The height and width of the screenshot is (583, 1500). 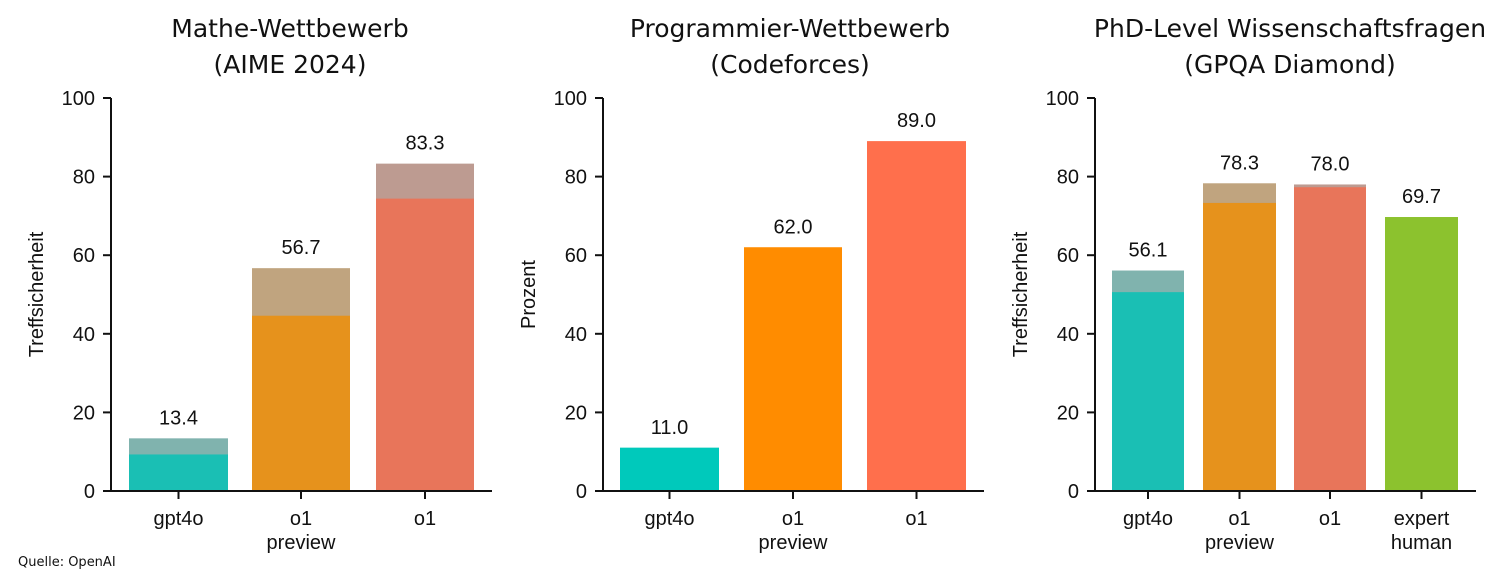 I want to click on value-label: 13.4, so click(x=178, y=418).